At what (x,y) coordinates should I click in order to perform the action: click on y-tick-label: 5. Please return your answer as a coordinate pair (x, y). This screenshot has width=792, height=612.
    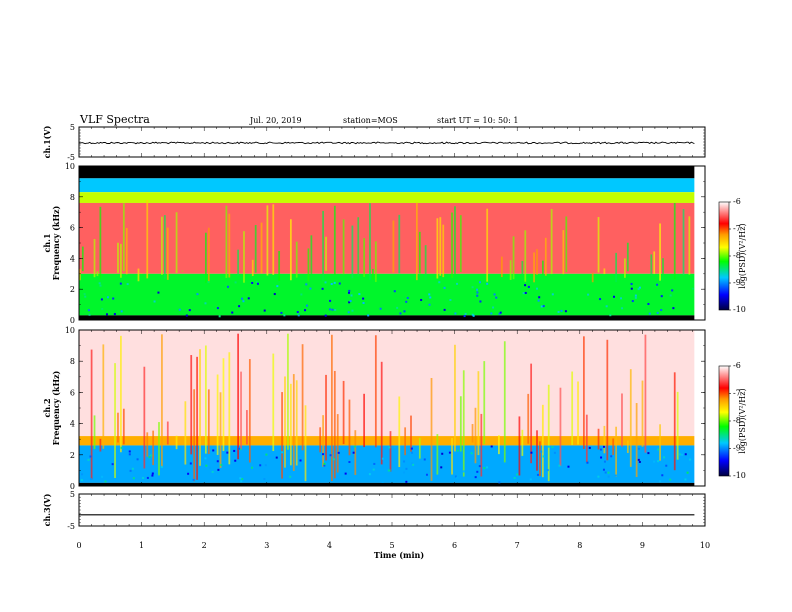
    Looking at the image, I should click on (72, 127).